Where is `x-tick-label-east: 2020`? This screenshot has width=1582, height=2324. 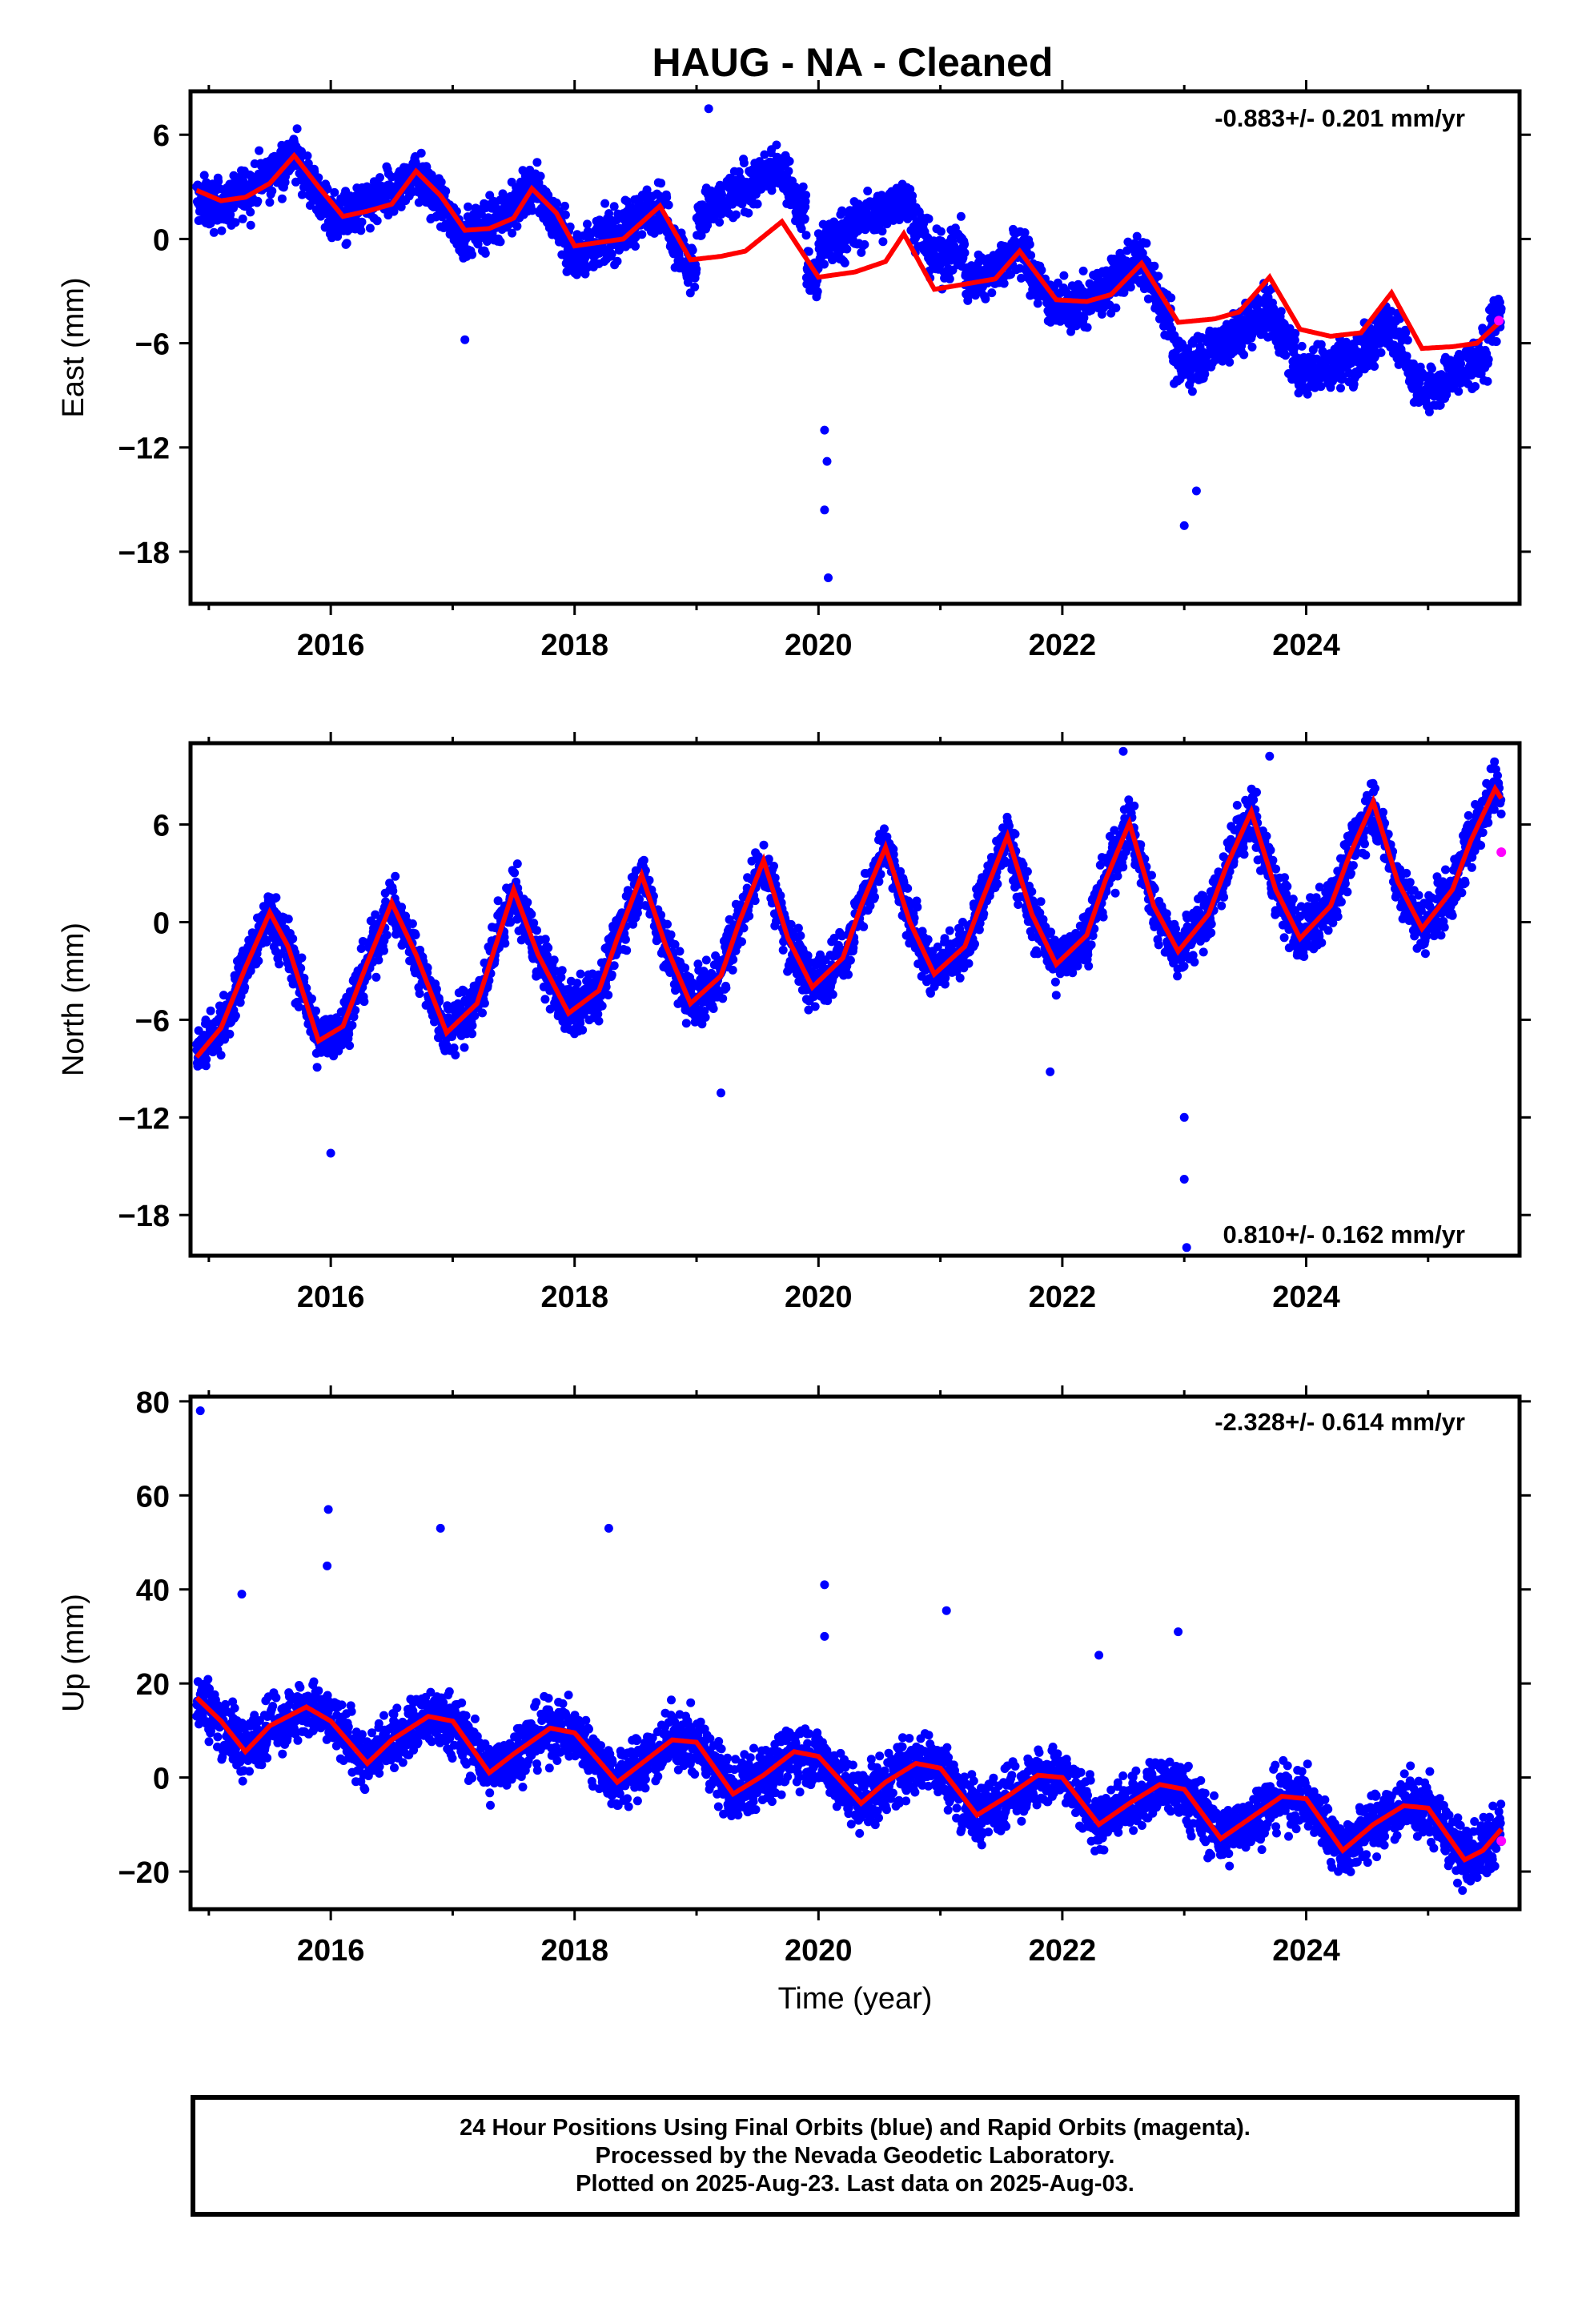 x-tick-label-east: 2020 is located at coordinates (819, 645).